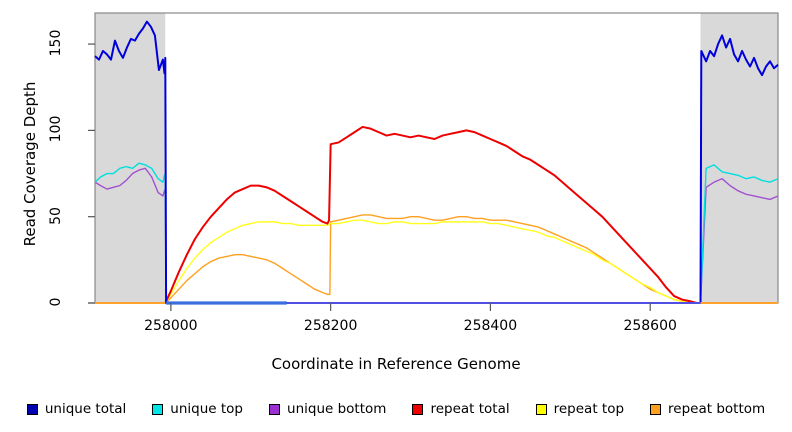  Describe the element at coordinates (171, 326) in the screenshot. I see `x-tick-label-258000: 258000` at that location.